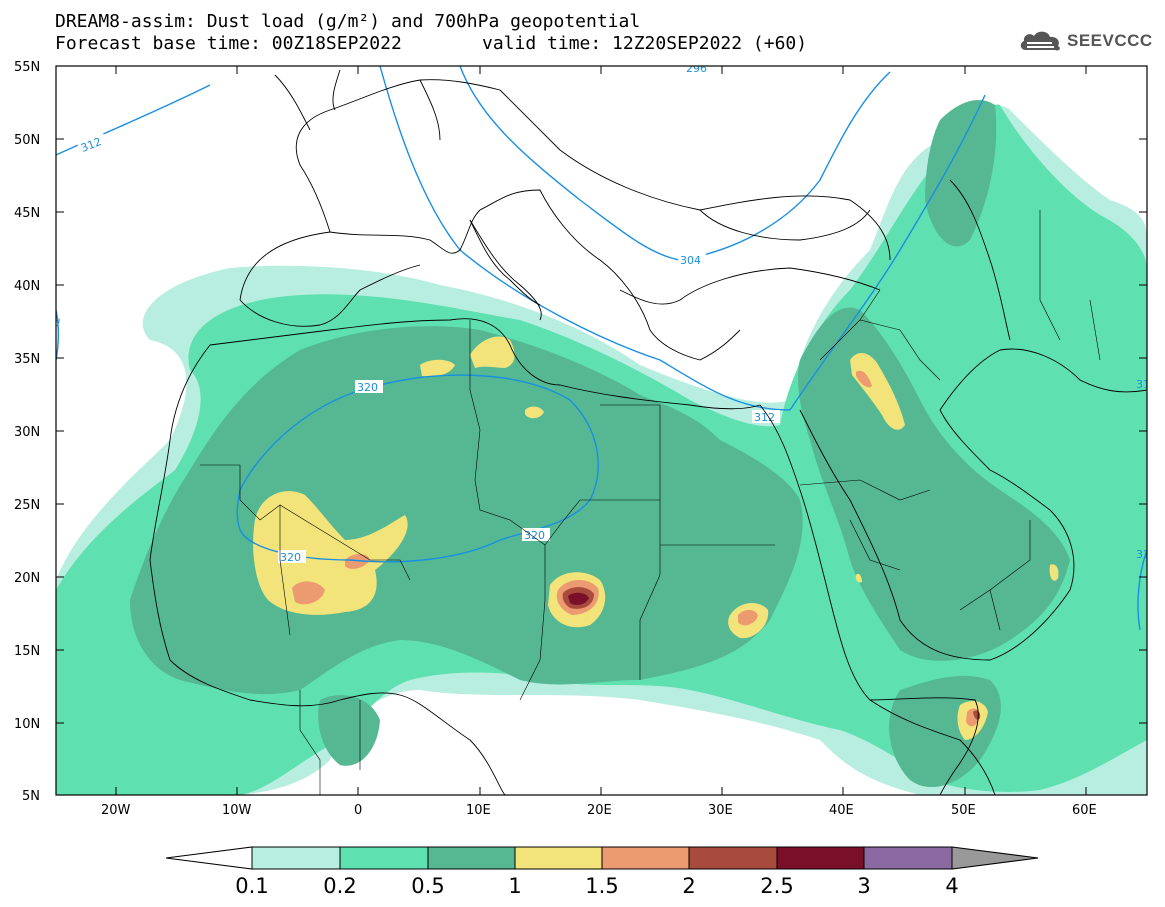  Describe the element at coordinates (116, 810) in the screenshot. I see `lon-label: 20W` at that location.